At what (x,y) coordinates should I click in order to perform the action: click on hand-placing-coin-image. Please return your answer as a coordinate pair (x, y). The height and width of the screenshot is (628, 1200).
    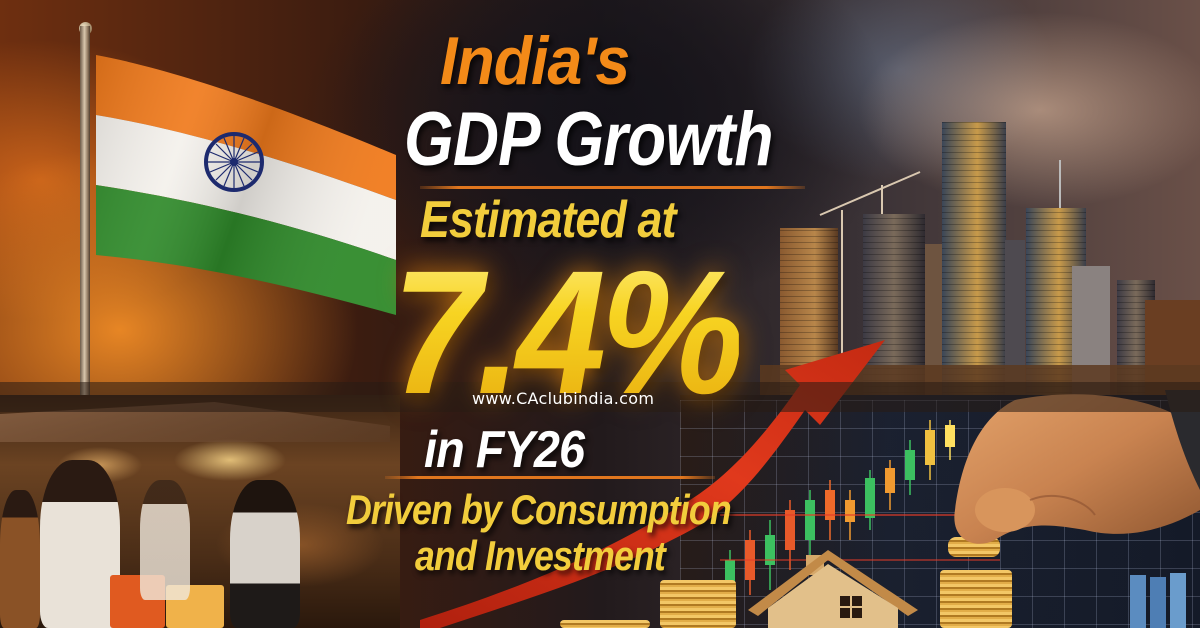
    Looking at the image, I should click on (1077, 467).